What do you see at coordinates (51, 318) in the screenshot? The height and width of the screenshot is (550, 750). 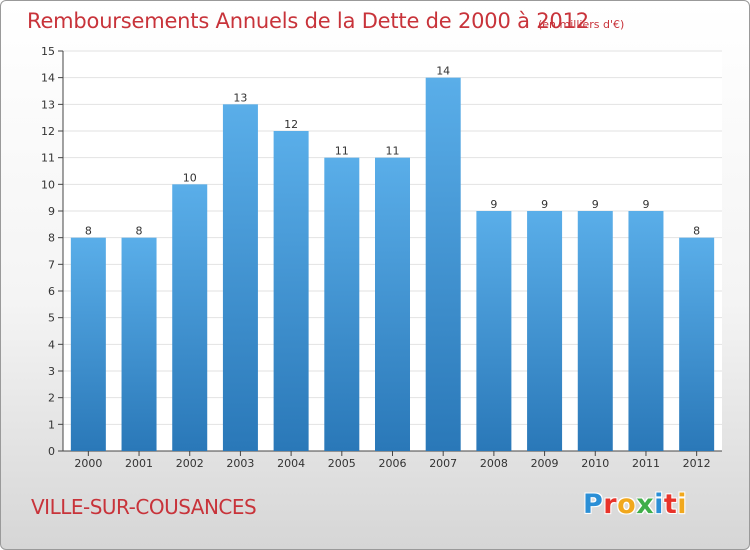 I see `y-tick-label: 5` at bounding box center [51, 318].